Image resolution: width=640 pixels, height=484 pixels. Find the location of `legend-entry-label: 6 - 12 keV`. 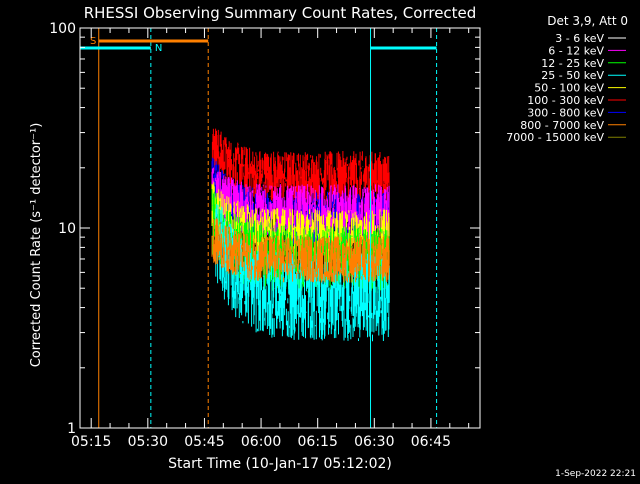

legend-entry-label: 6 - 12 keV is located at coordinates (576, 50).